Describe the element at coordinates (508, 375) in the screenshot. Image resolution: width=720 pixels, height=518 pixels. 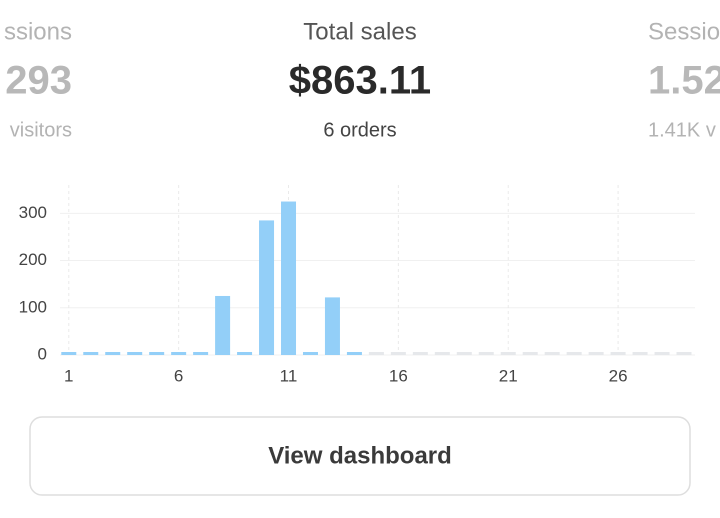
I see `x-tick-label: 21` at that location.